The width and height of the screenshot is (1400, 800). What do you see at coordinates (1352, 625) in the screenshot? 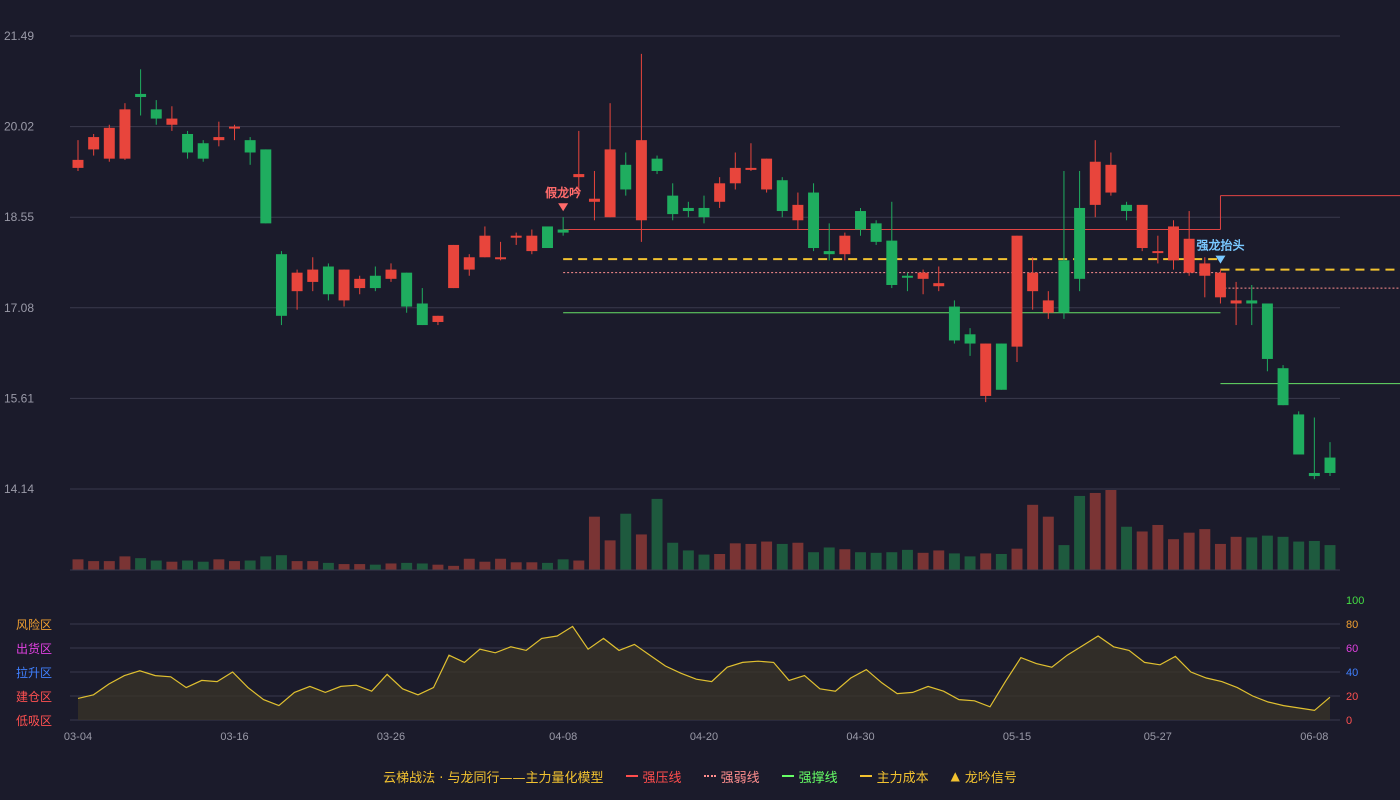
I see `osc-y-tick: 80` at bounding box center [1352, 625].